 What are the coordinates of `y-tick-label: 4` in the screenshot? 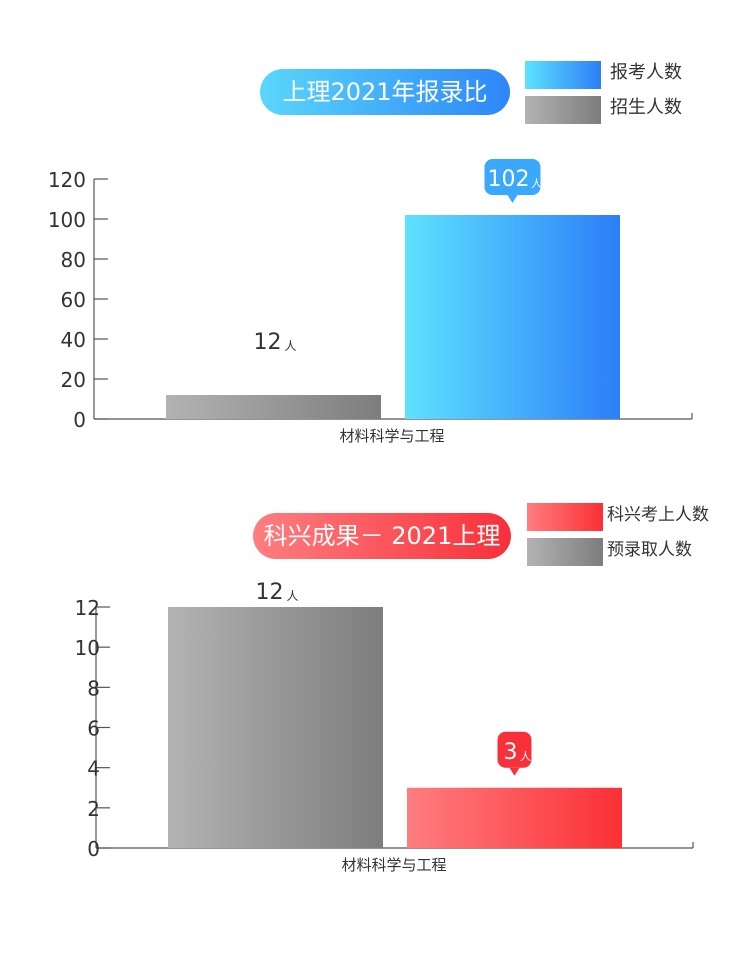 It's located at (93, 769).